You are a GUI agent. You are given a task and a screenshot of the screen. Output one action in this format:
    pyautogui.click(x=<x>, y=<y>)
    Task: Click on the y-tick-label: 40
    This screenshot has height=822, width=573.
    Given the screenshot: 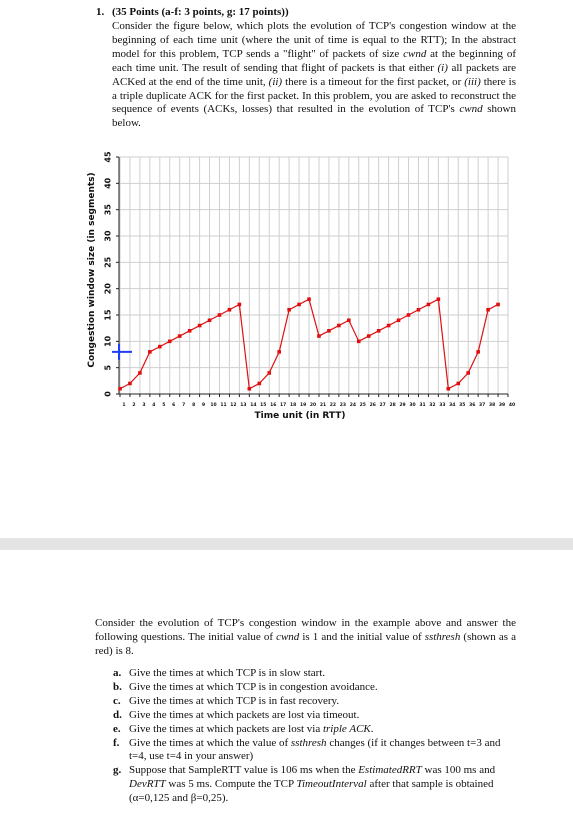 What is the action you would take?
    pyautogui.click(x=108, y=183)
    